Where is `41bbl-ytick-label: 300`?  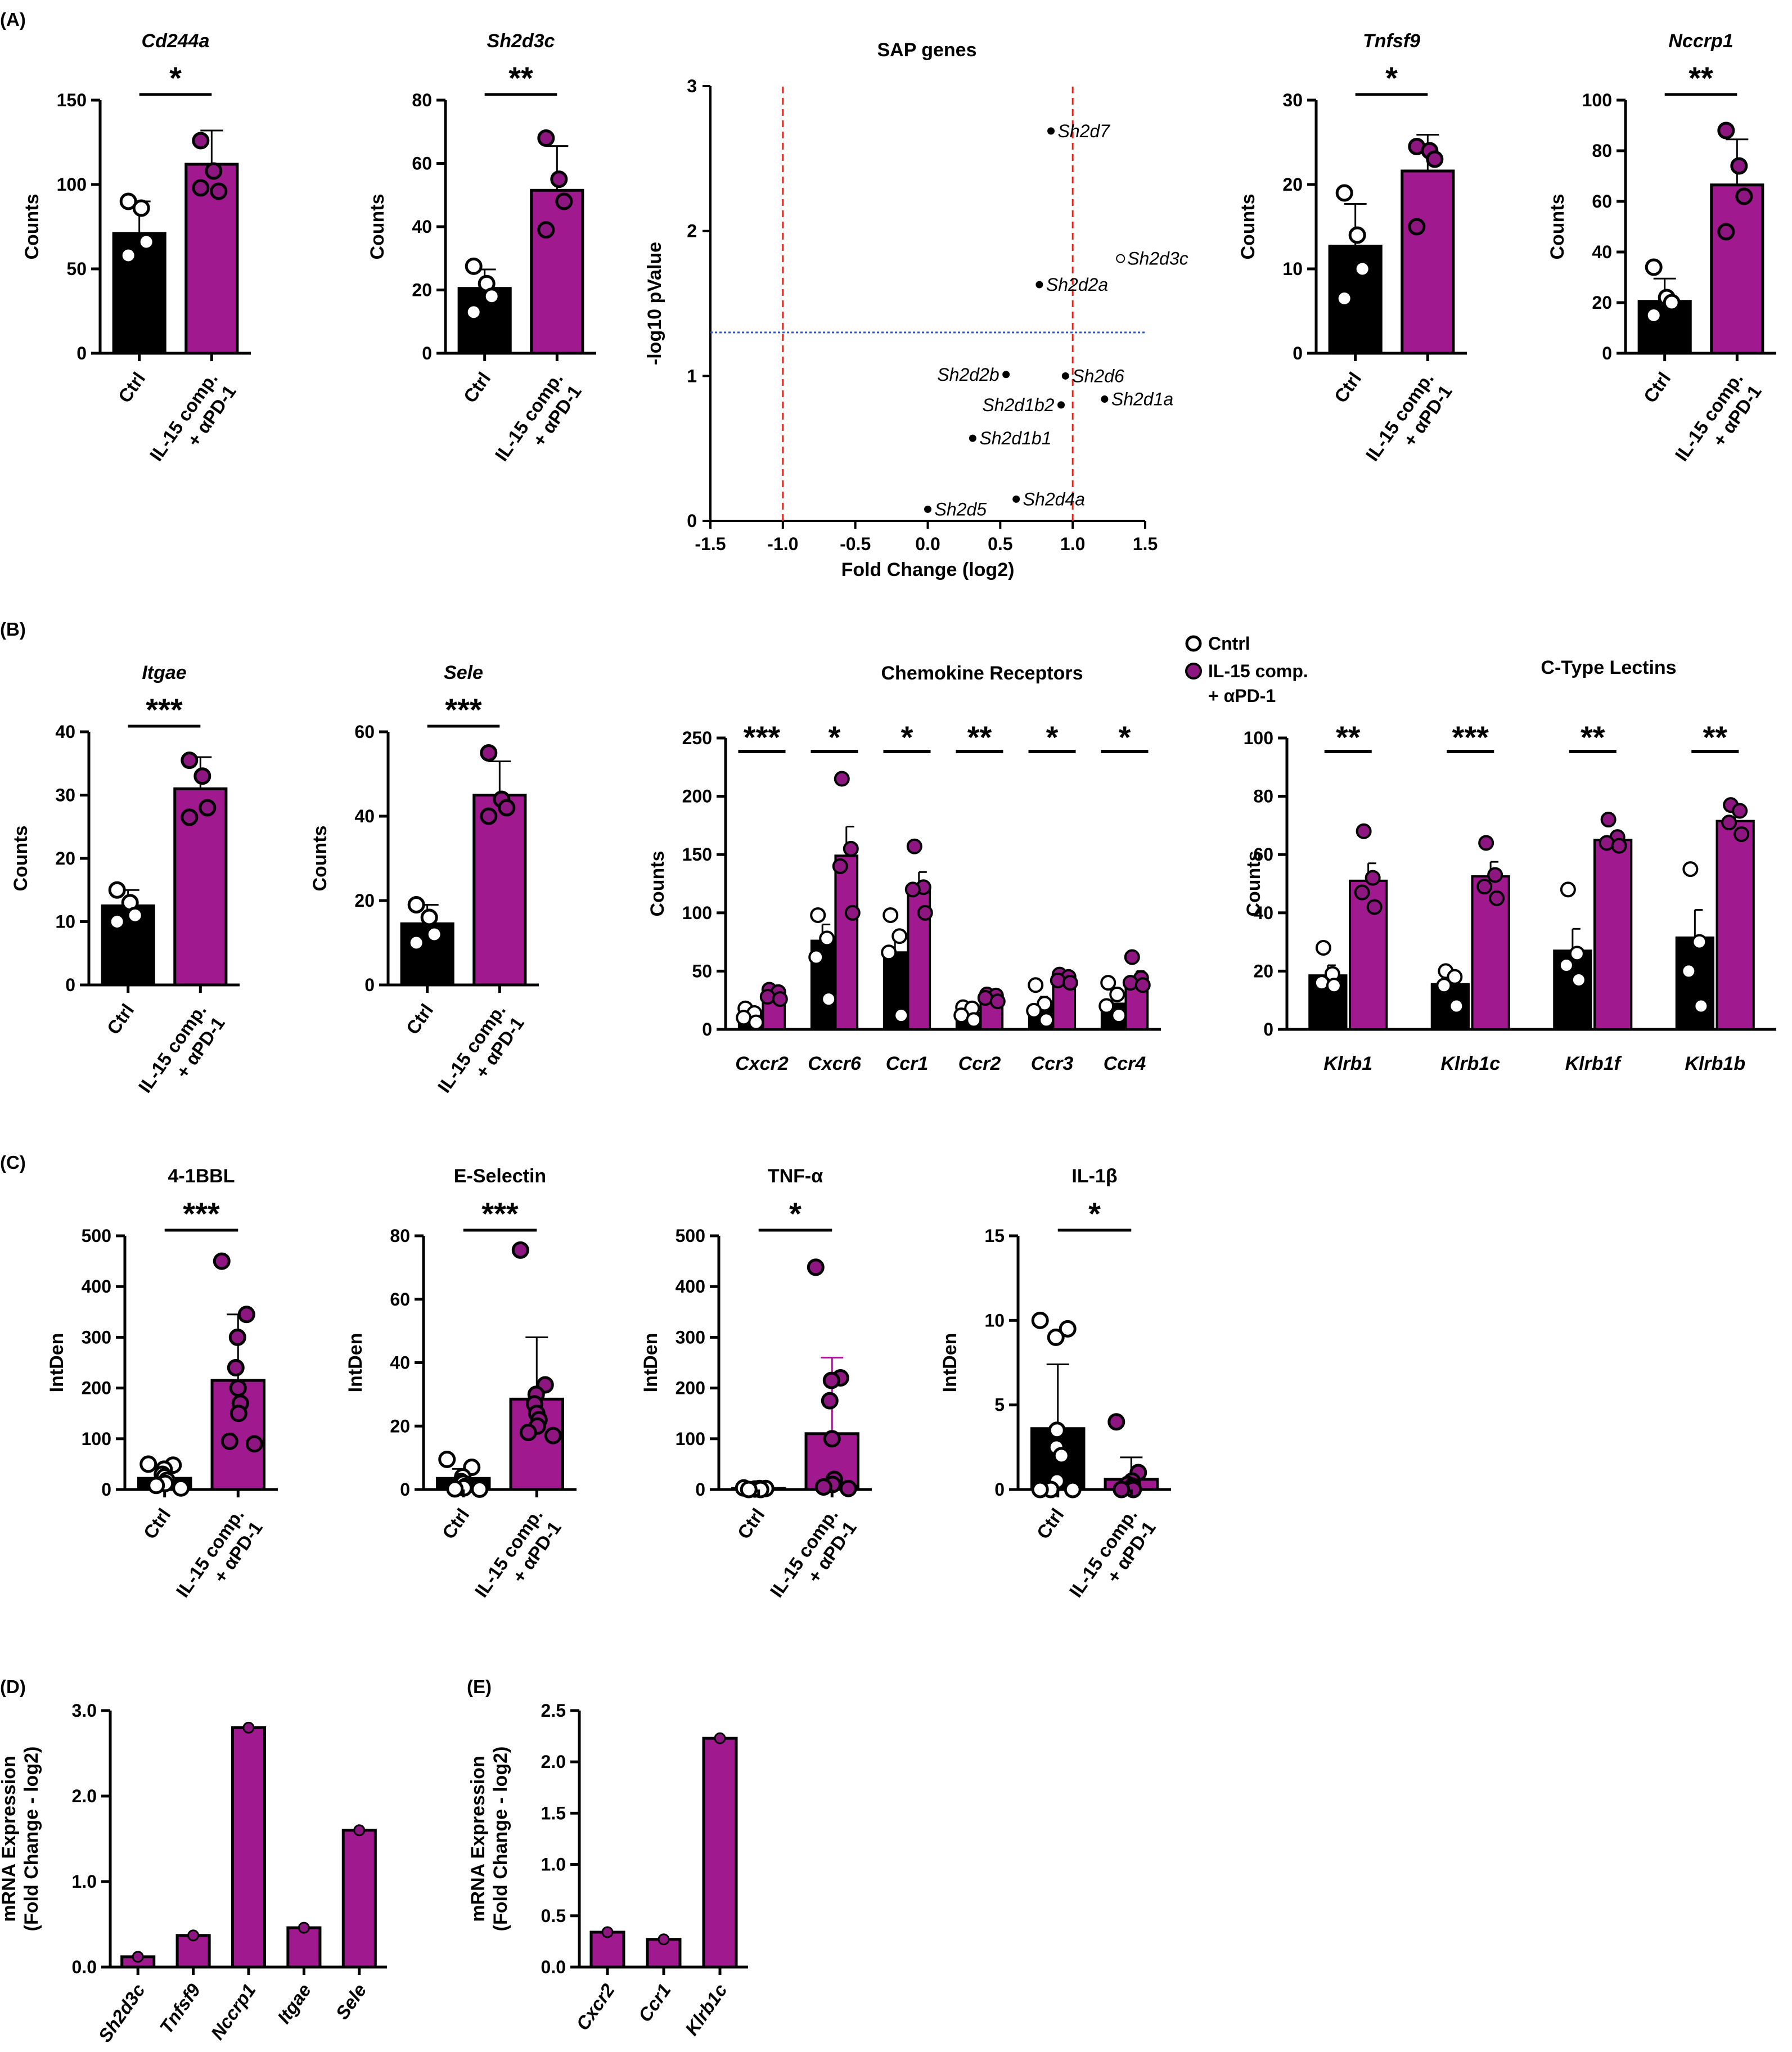 41bbl-ytick-label: 300 is located at coordinates (96, 1337).